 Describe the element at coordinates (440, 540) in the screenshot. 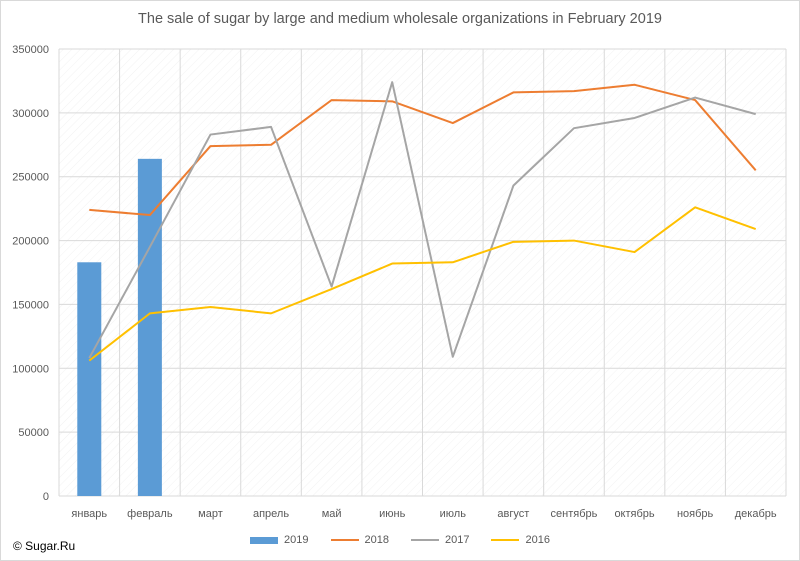

I see `legend-item-2017: 2017` at that location.